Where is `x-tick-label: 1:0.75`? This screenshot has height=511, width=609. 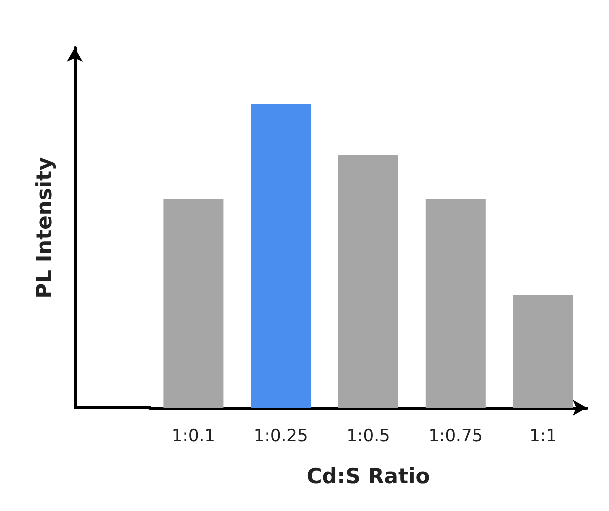 x-tick-label: 1:0.75 is located at coordinates (456, 436).